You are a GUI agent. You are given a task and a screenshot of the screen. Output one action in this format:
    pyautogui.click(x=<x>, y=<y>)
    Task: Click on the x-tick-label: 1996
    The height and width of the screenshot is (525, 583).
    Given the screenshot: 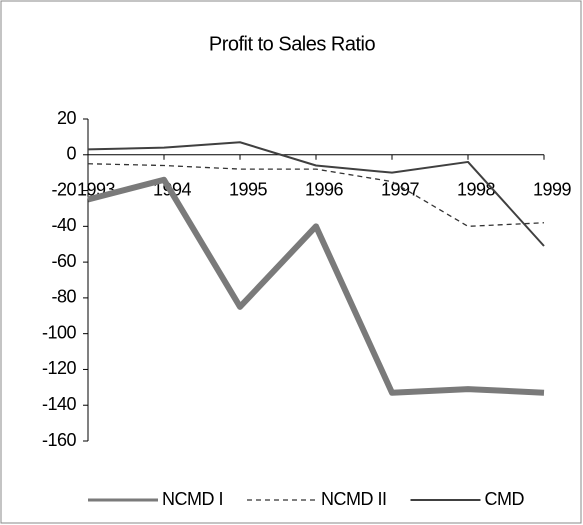 What is the action you would take?
    pyautogui.click(x=324, y=190)
    